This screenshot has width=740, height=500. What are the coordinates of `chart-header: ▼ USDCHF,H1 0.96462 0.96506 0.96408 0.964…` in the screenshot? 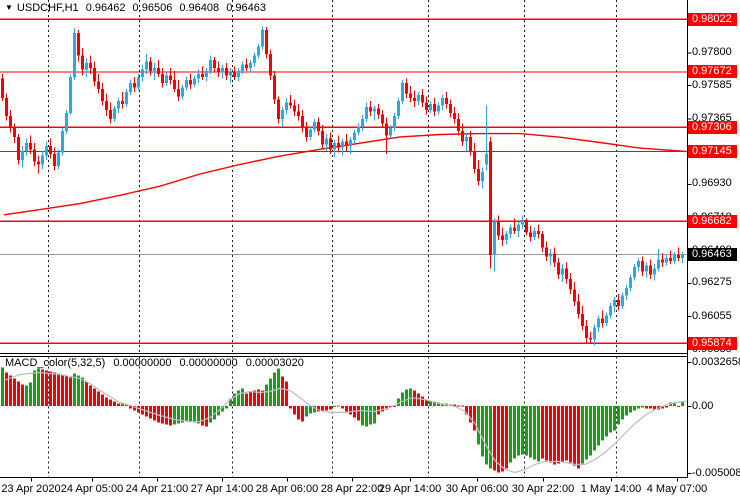 It's located at (137, 8).